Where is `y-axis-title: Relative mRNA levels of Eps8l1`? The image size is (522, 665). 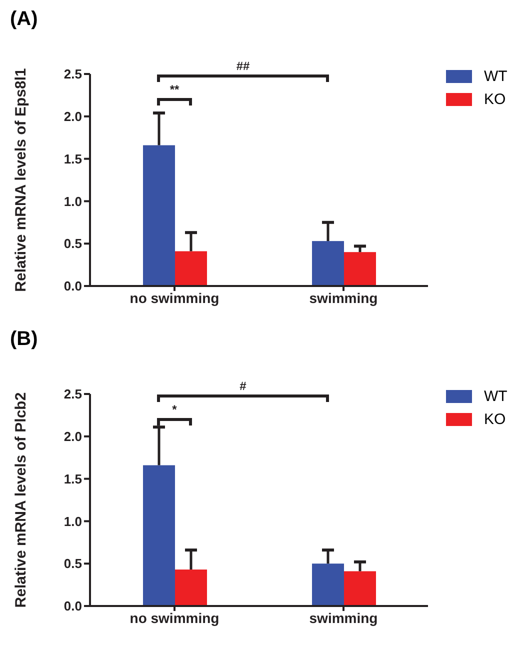
y-axis-title: Relative mRNA levels of Eps8l1 is located at coordinates (21, 180).